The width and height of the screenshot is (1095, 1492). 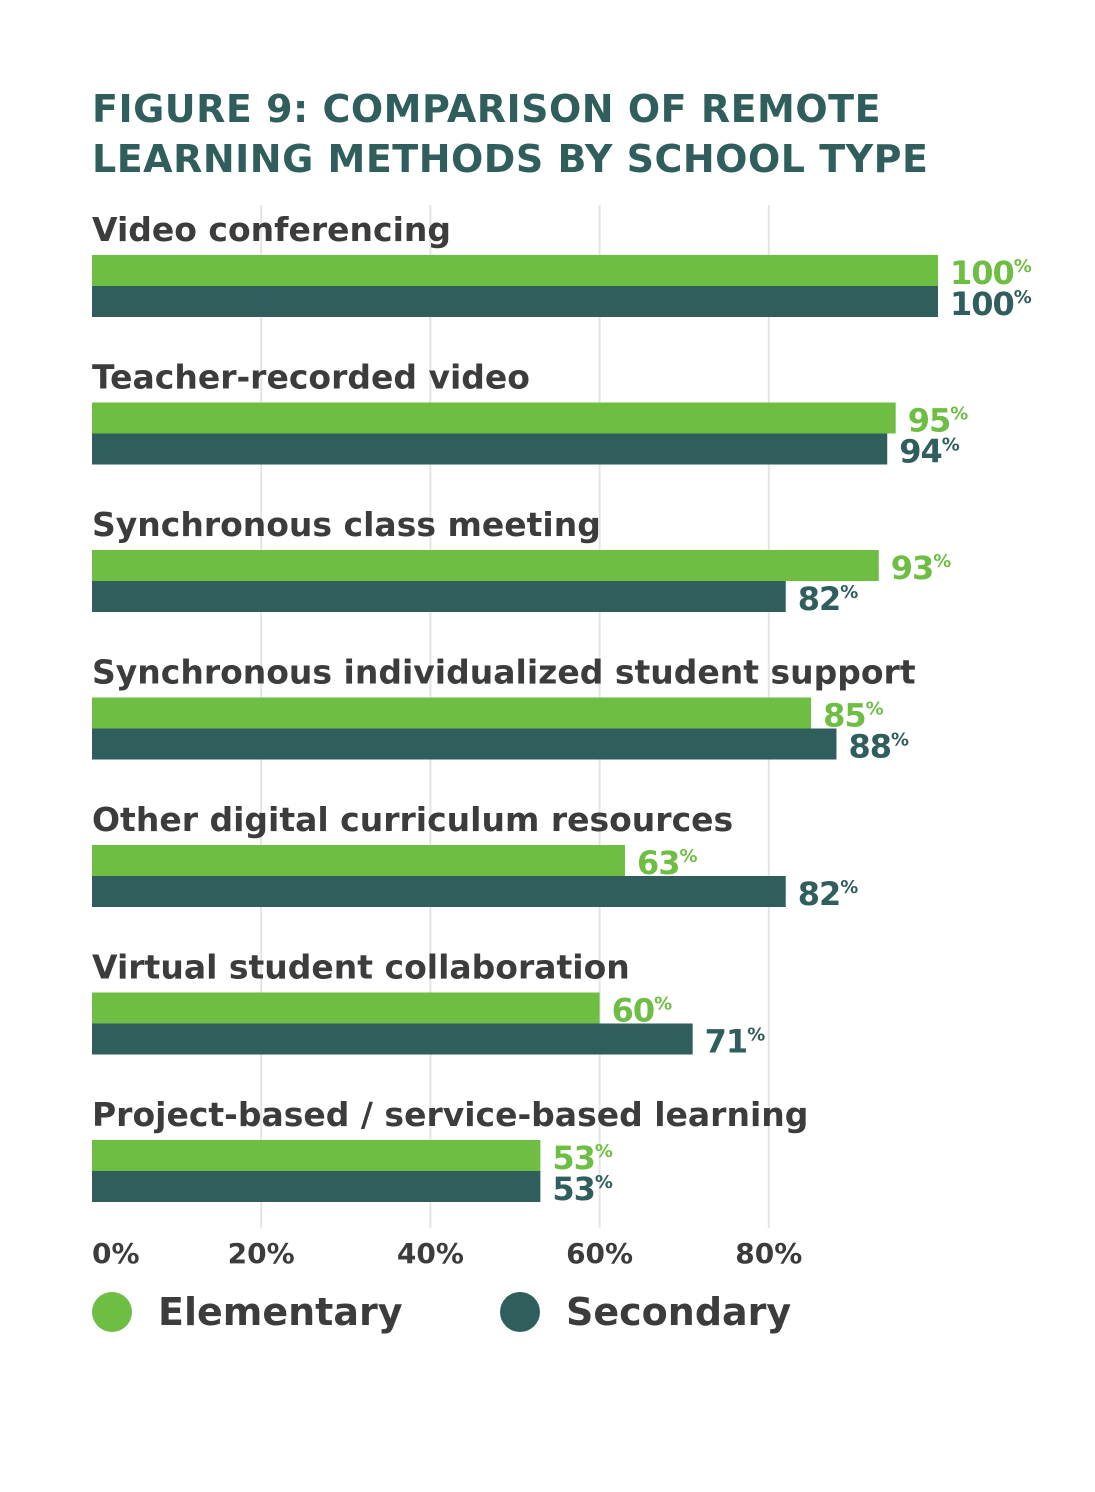 I want to click on legend-elementary: Elementary, so click(x=247, y=1312).